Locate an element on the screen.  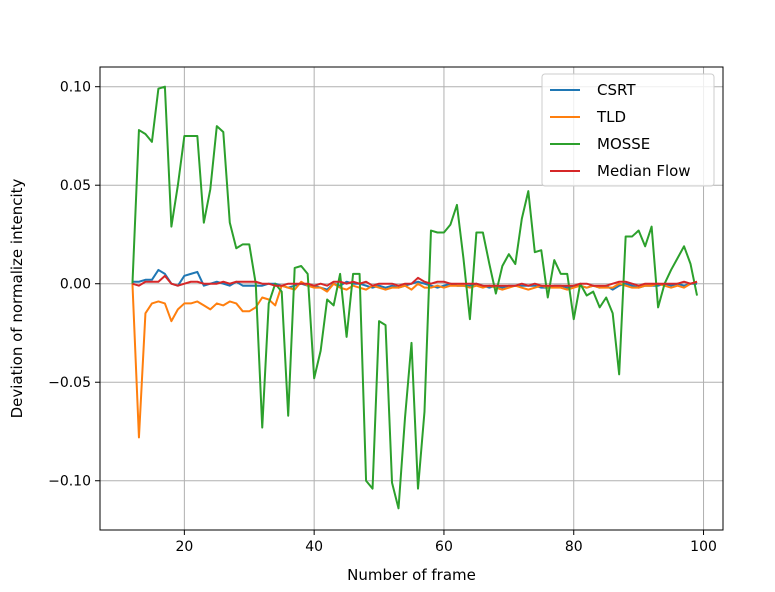
legend-label-tld: TLD is located at coordinates (611, 117).